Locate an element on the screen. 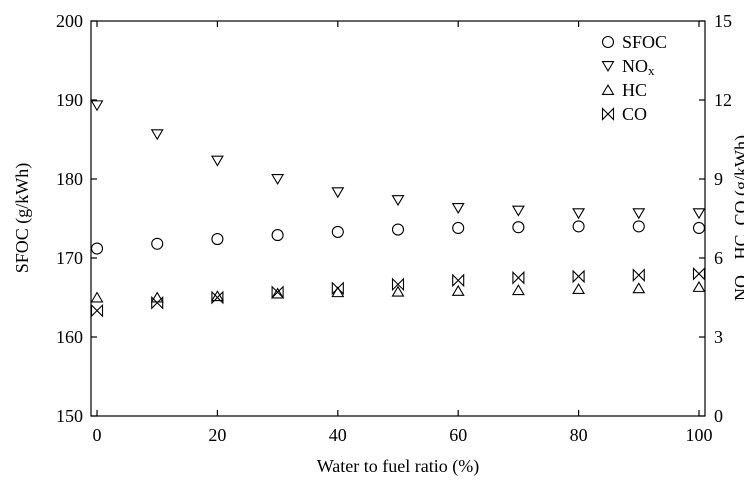 This screenshot has height=483, width=744. left-y-tick-label: 190 is located at coordinates (69, 100).